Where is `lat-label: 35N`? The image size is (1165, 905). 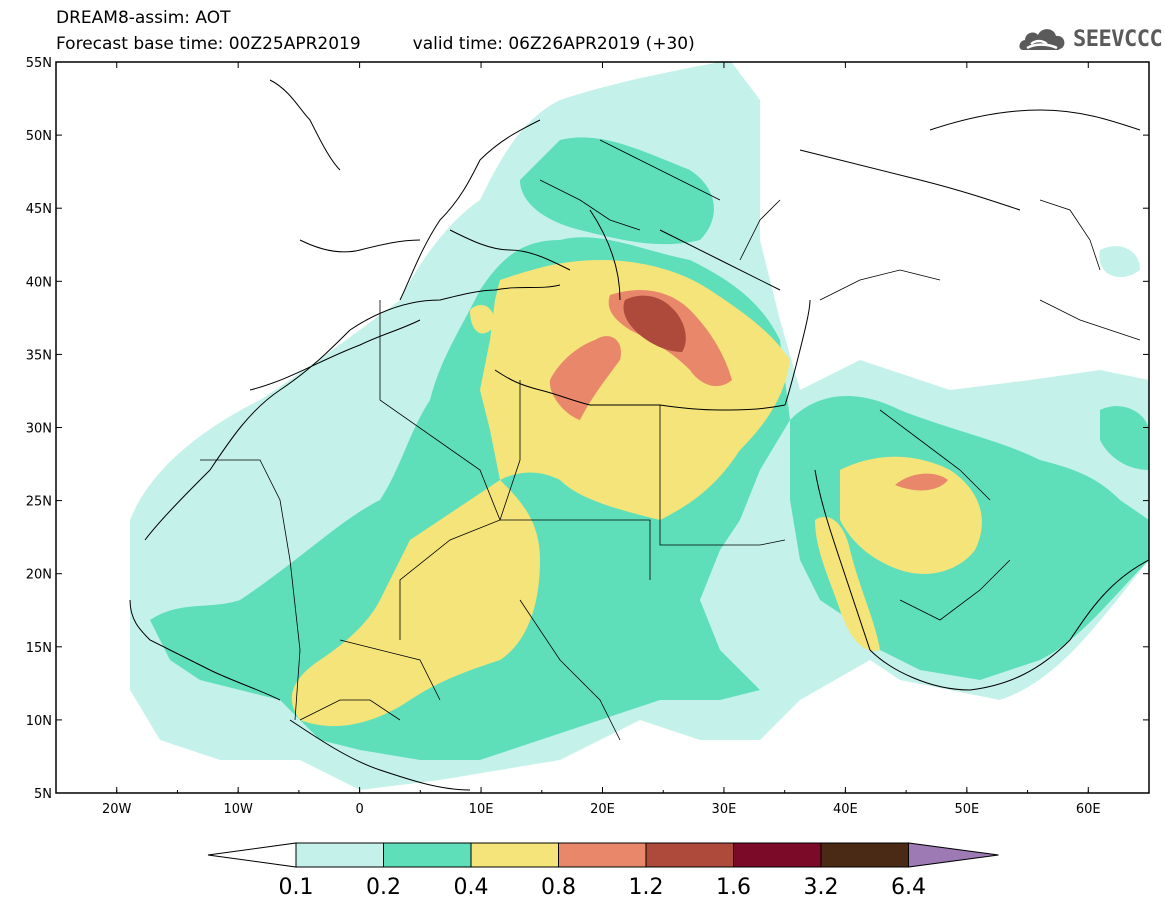
lat-label: 35N is located at coordinates (39, 355).